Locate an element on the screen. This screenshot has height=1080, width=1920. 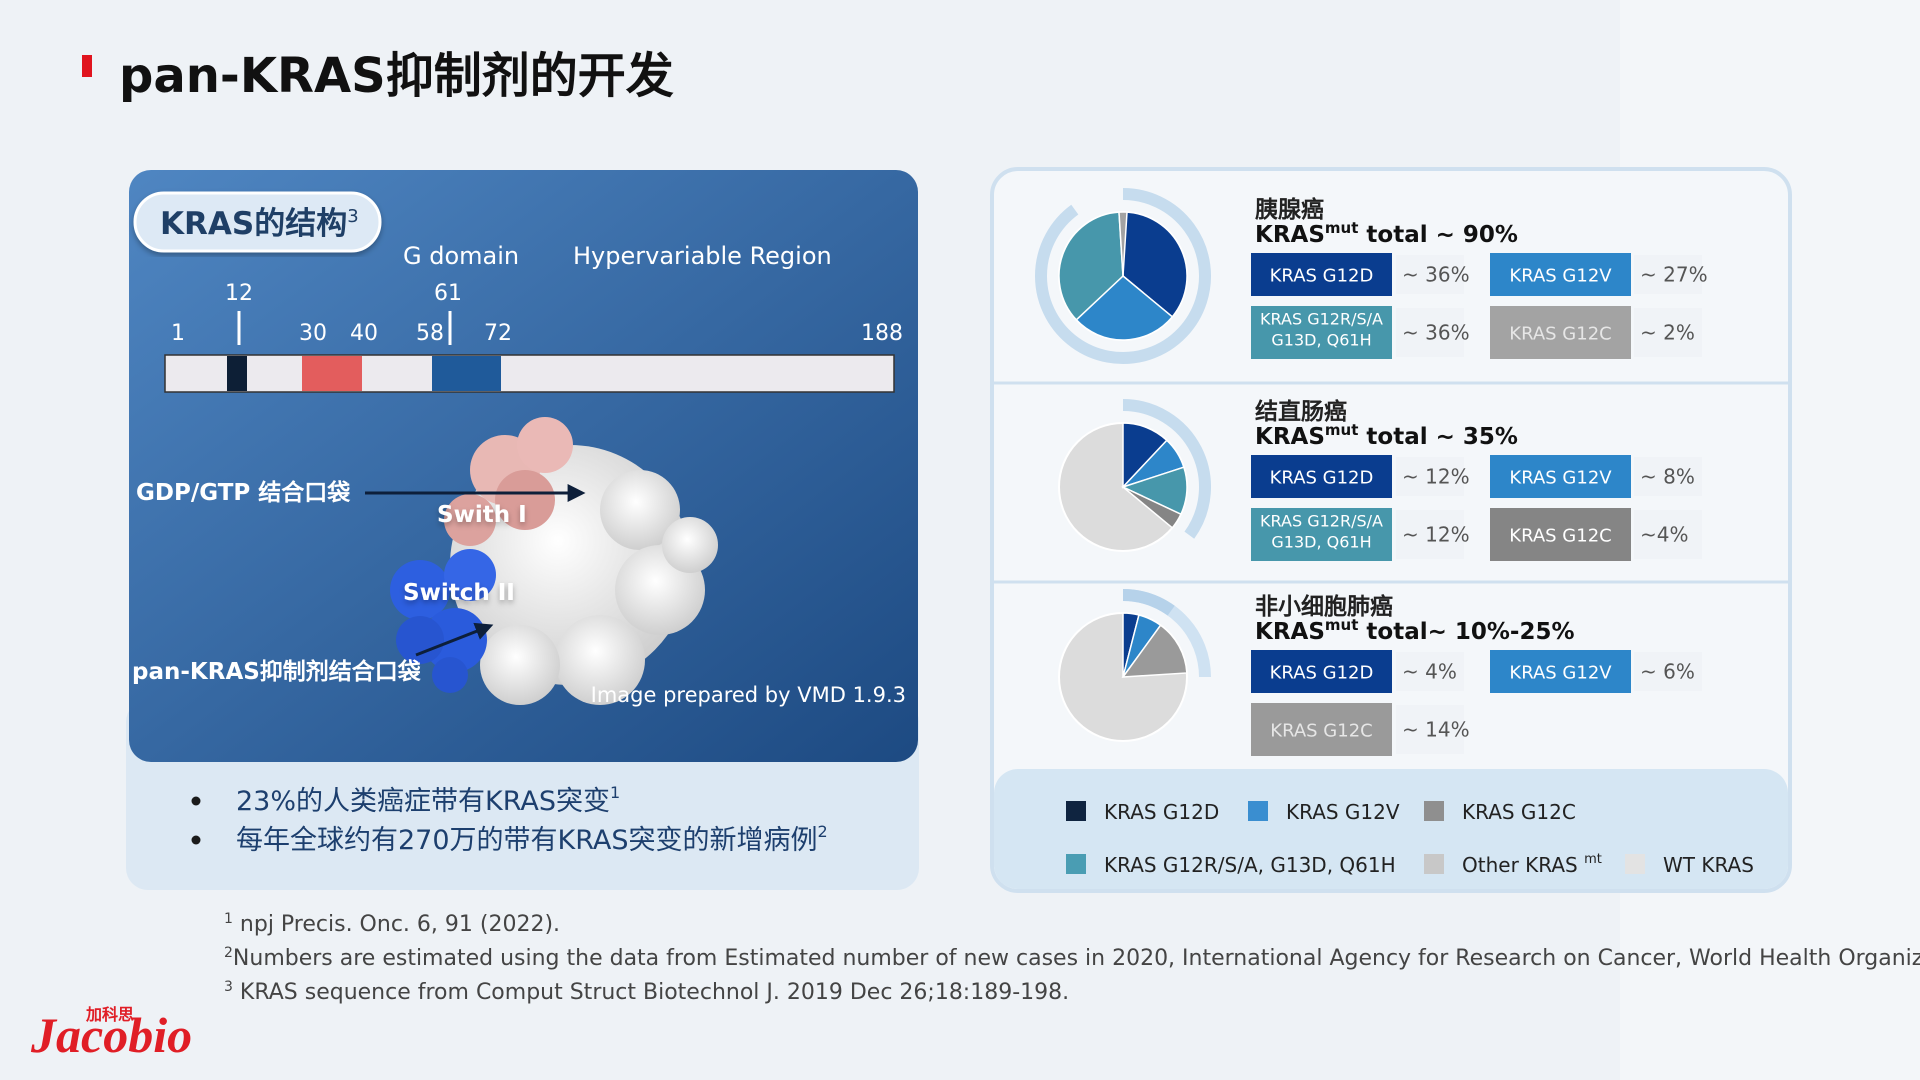
total-label: ~ 35% is located at coordinates (1473, 437).